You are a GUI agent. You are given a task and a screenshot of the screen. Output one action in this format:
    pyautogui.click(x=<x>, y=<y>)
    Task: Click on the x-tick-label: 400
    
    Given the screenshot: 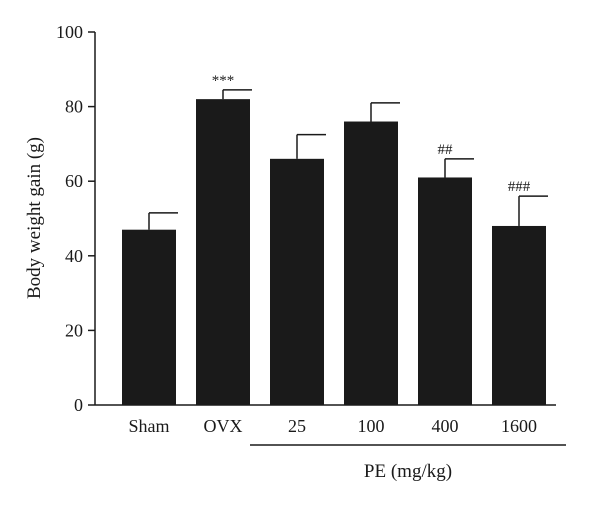 What is the action you would take?
    pyautogui.click(x=445, y=426)
    